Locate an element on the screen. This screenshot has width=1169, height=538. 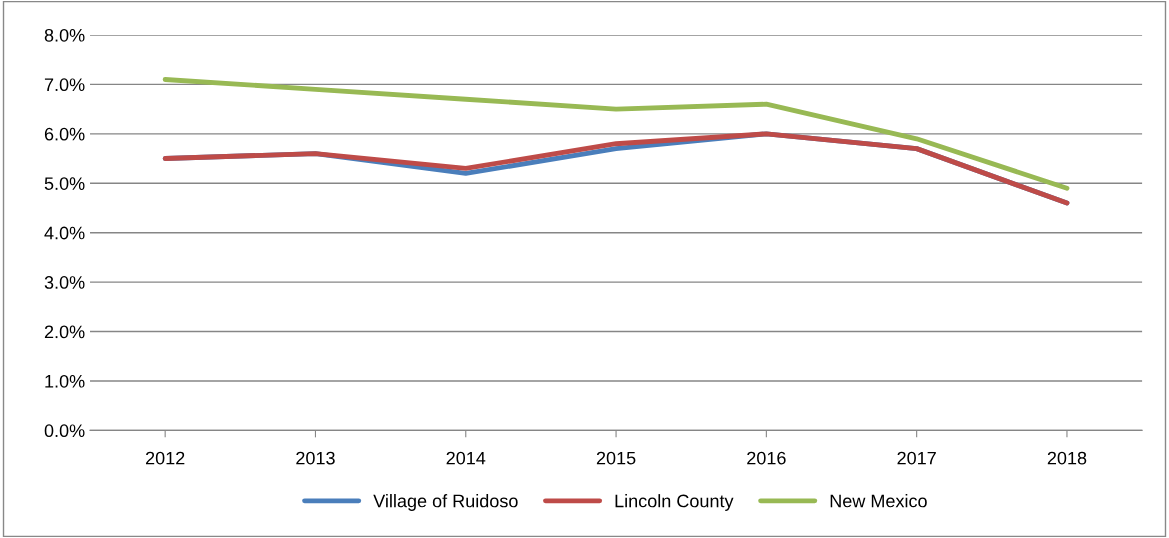
y-tick-label: 0.0% is located at coordinates (64, 431).